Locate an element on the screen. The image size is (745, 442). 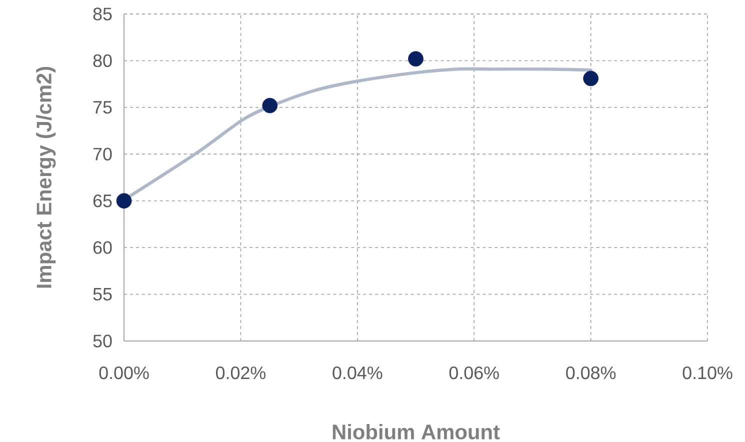
y-tick-label: 55 is located at coordinates (102, 294).